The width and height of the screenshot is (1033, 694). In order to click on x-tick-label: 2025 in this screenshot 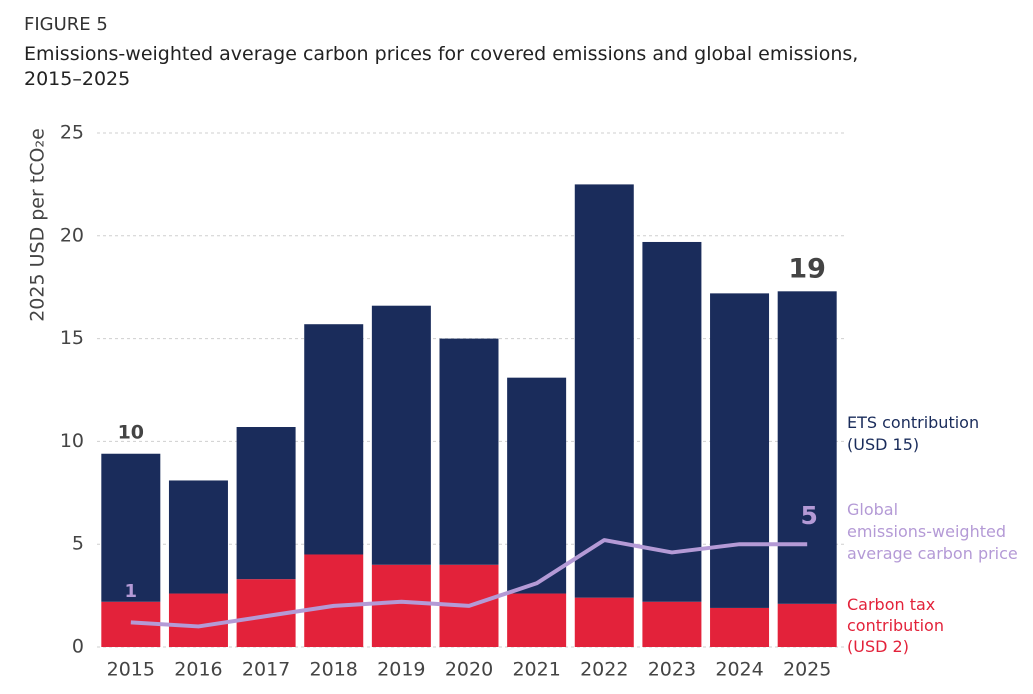, I will do `click(807, 670)`.